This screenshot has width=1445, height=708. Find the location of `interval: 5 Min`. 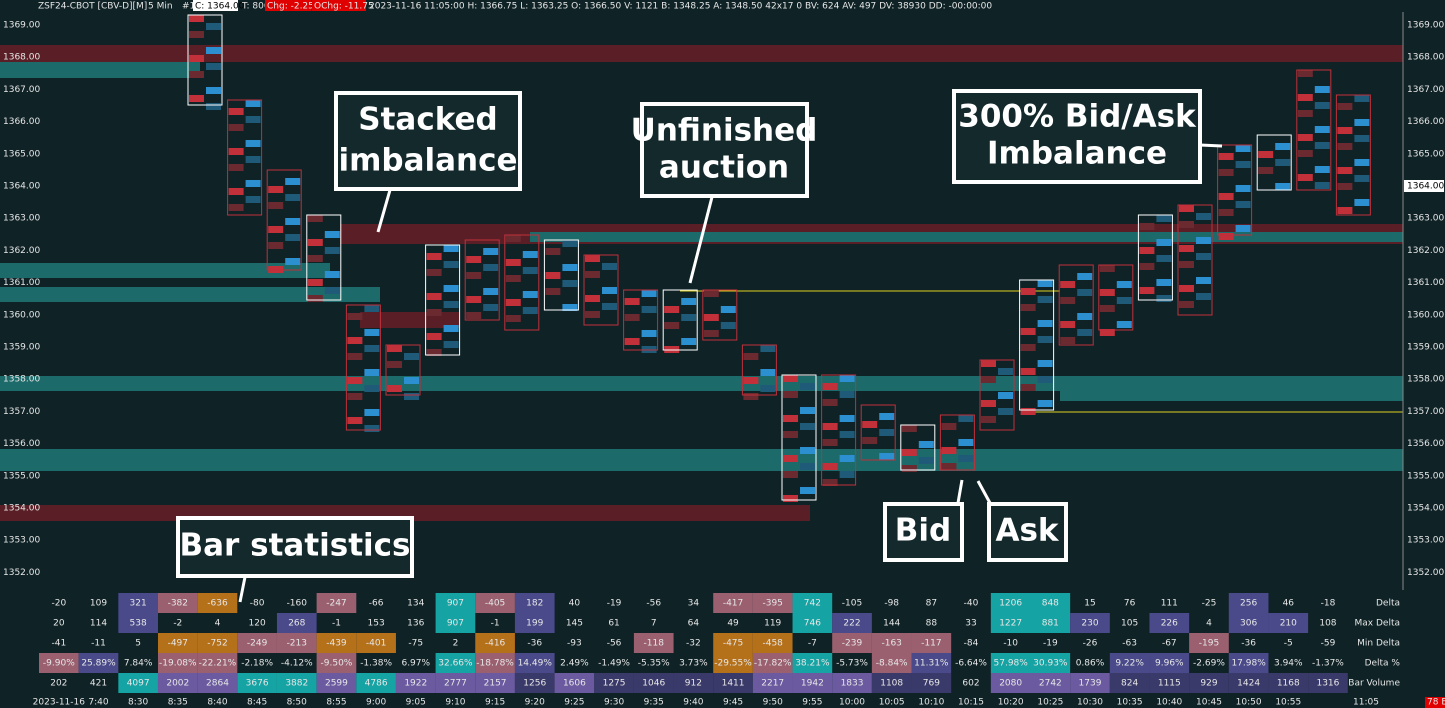

interval: 5 Min is located at coordinates (160, 7).